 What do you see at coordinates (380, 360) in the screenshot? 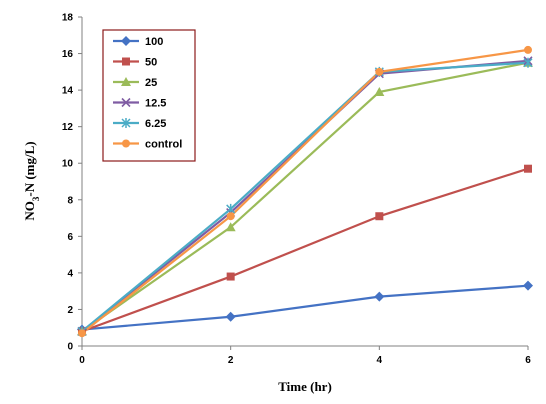
I see `x-tick-label: 4` at bounding box center [380, 360].